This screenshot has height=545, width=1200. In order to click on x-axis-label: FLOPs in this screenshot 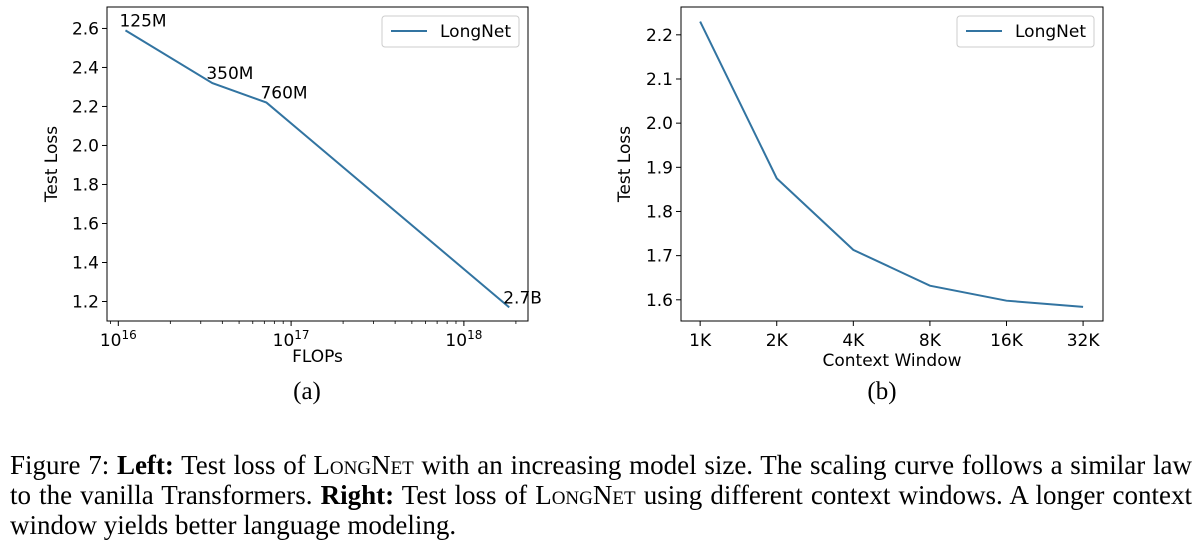, I will do `click(317, 357)`.